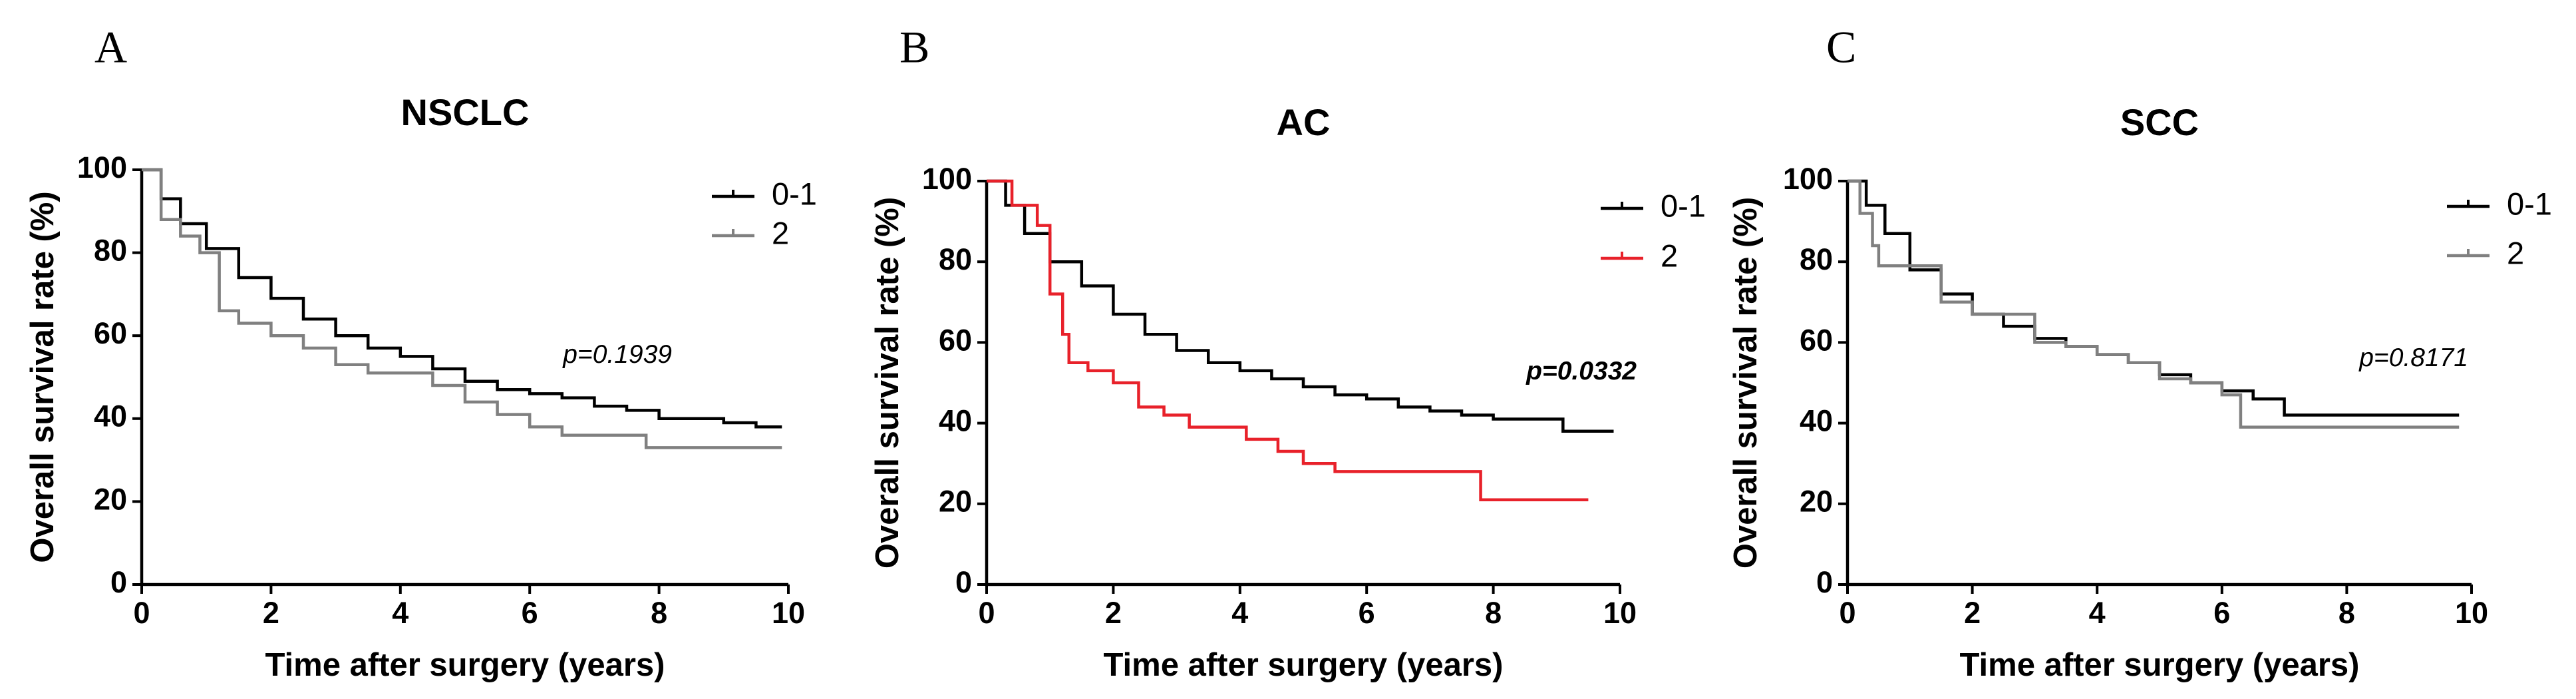 This screenshot has width=2576, height=699. Describe the element at coordinates (2159, 122) in the screenshot. I see `chart-title: SCC` at that location.